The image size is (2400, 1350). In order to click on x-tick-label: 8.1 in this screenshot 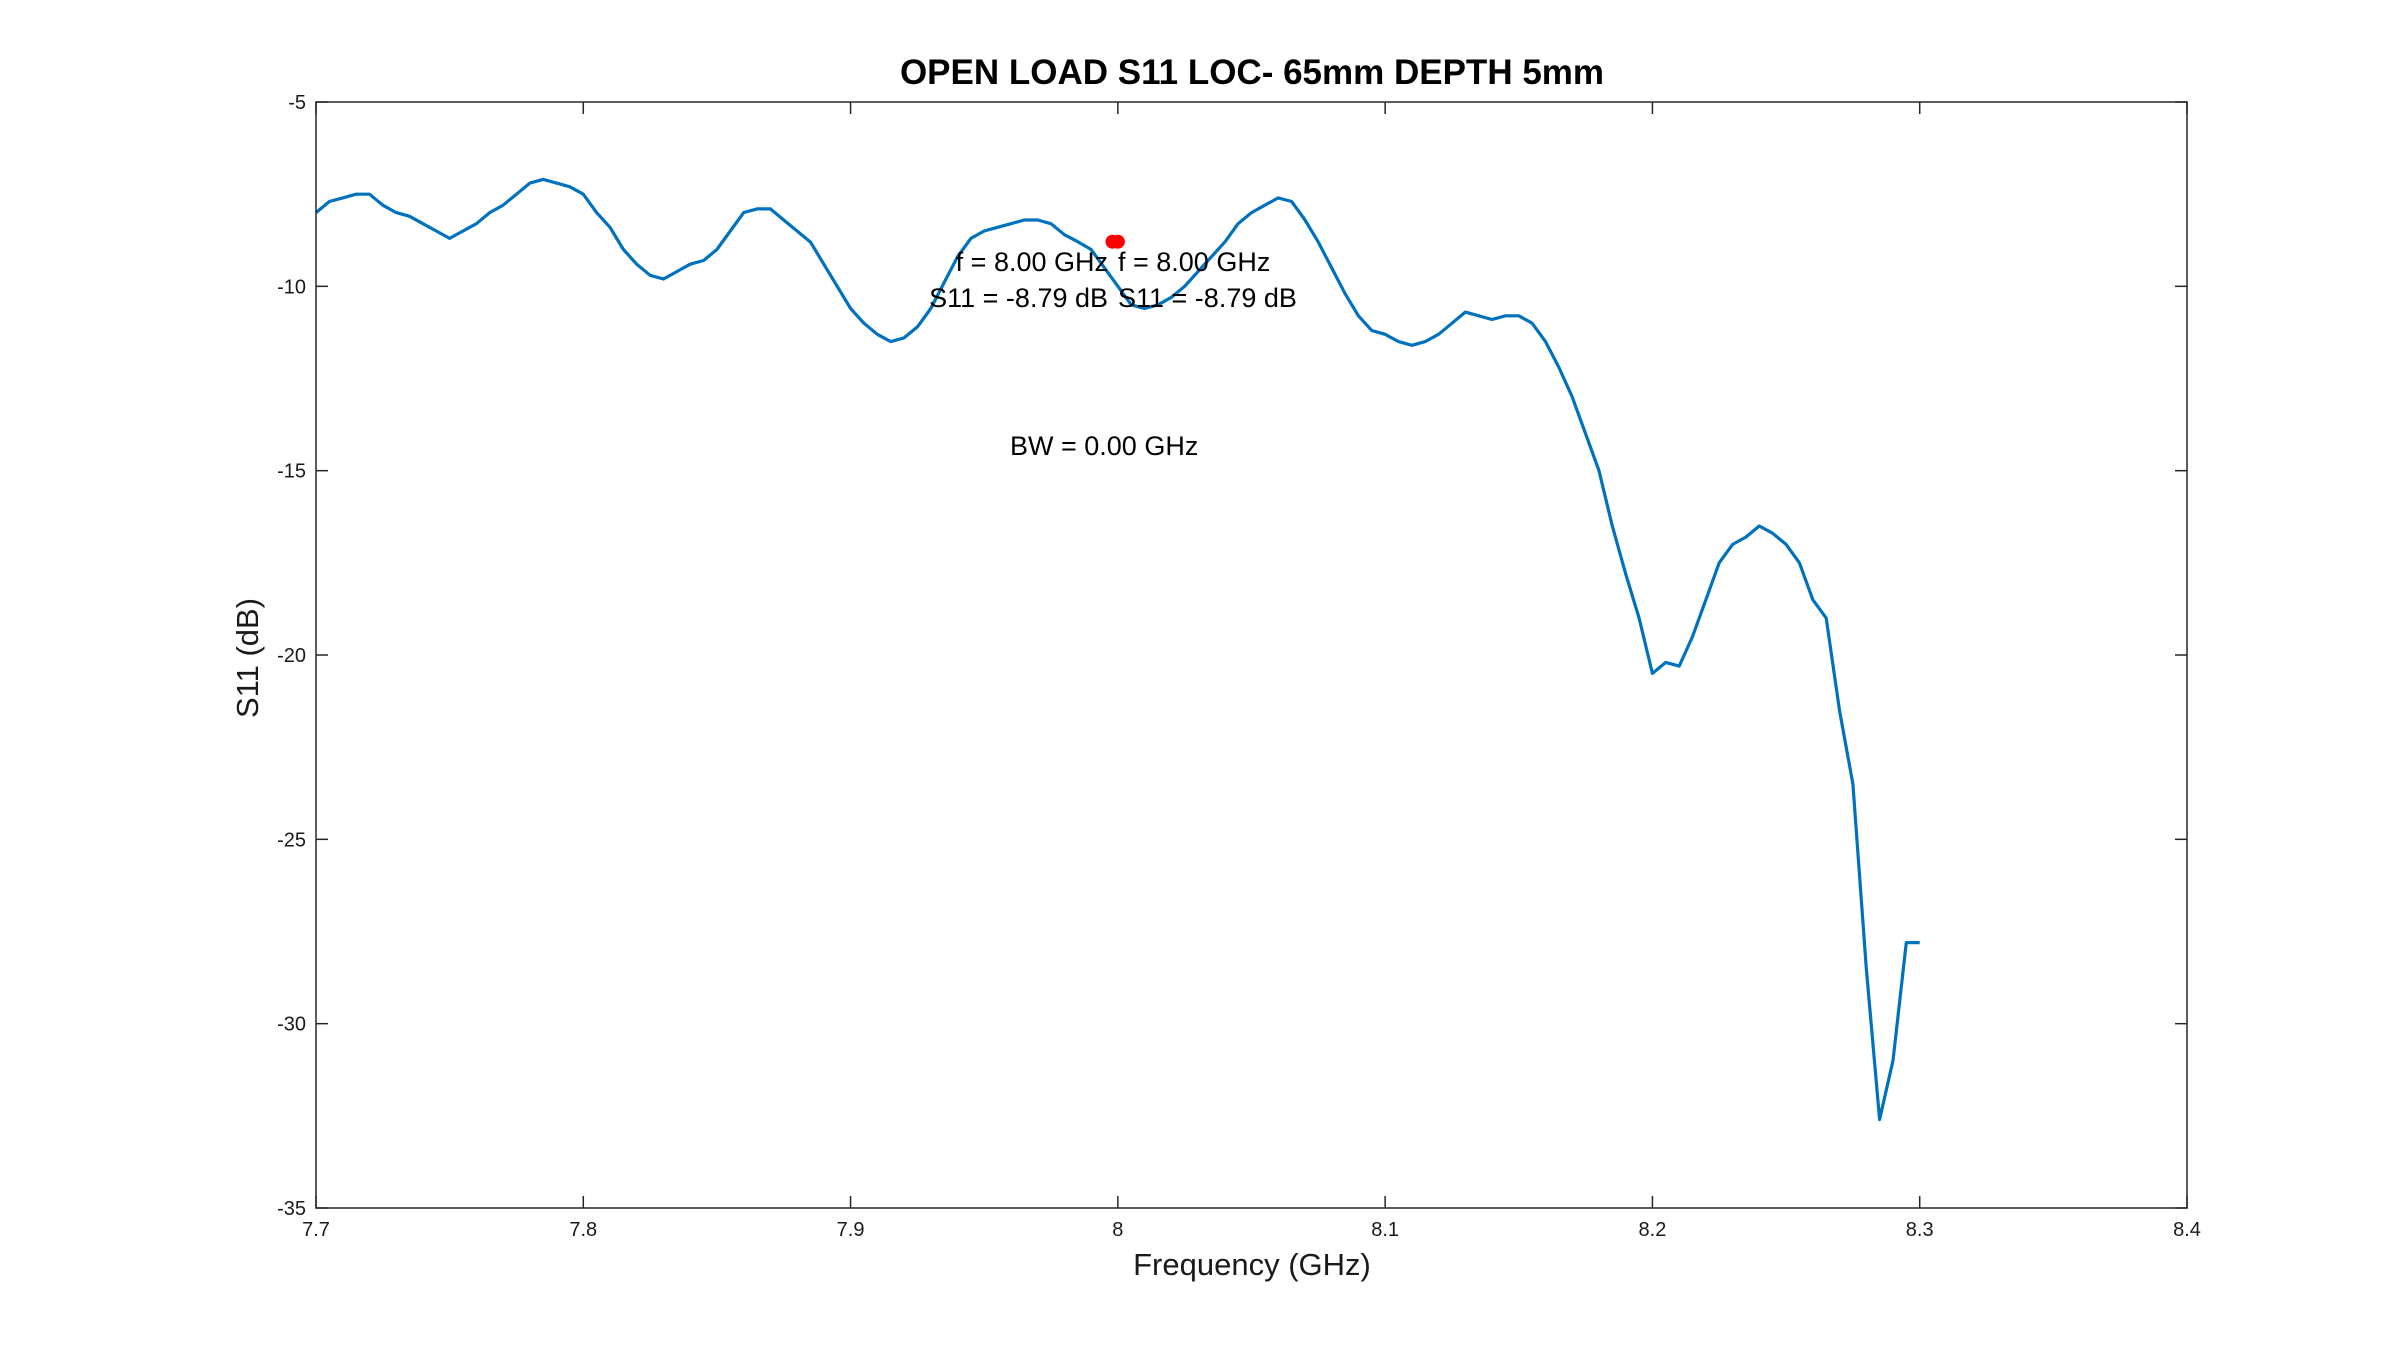, I will do `click(1385, 1230)`.